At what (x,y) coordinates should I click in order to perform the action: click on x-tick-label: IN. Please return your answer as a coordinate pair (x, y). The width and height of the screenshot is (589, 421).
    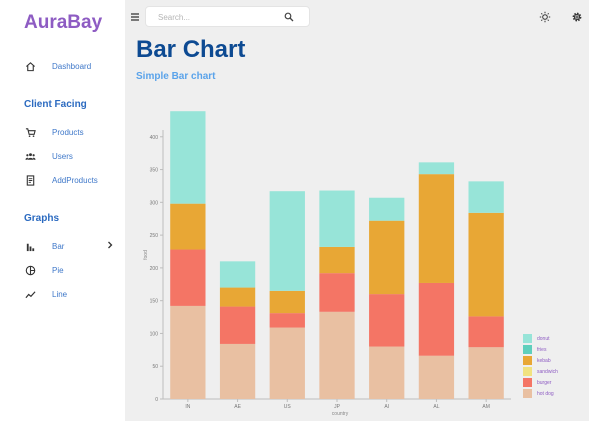
    Looking at the image, I should click on (187, 407).